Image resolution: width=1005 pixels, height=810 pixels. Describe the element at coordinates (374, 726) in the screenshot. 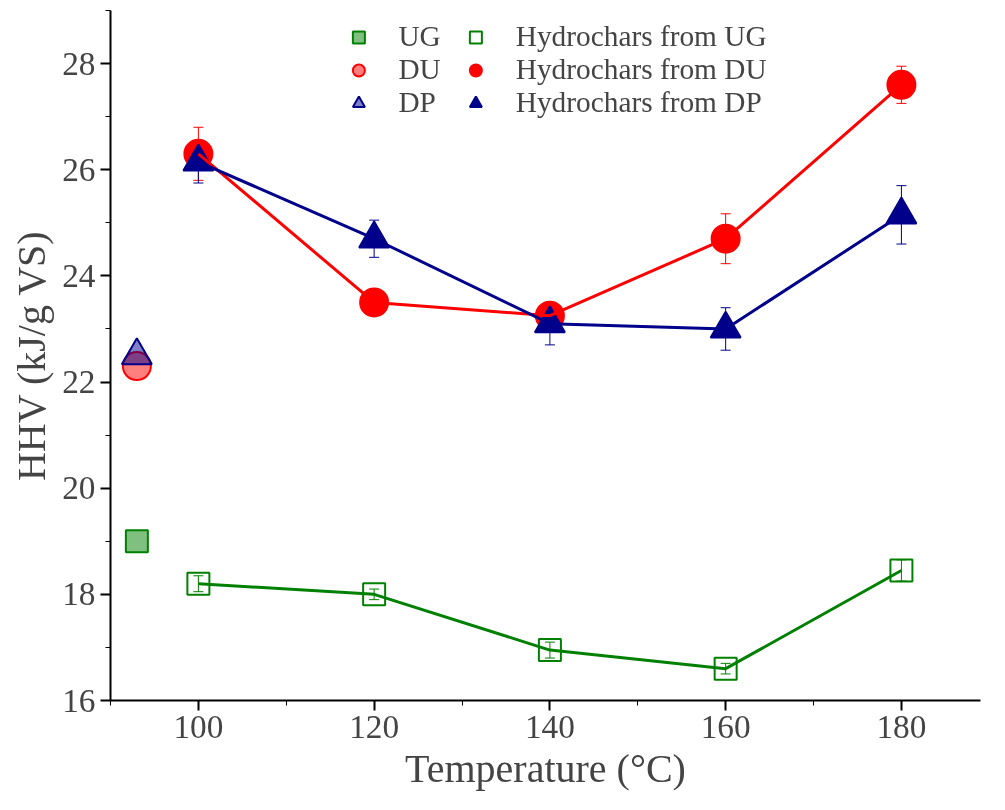

I see `x-tick-label: 120` at that location.